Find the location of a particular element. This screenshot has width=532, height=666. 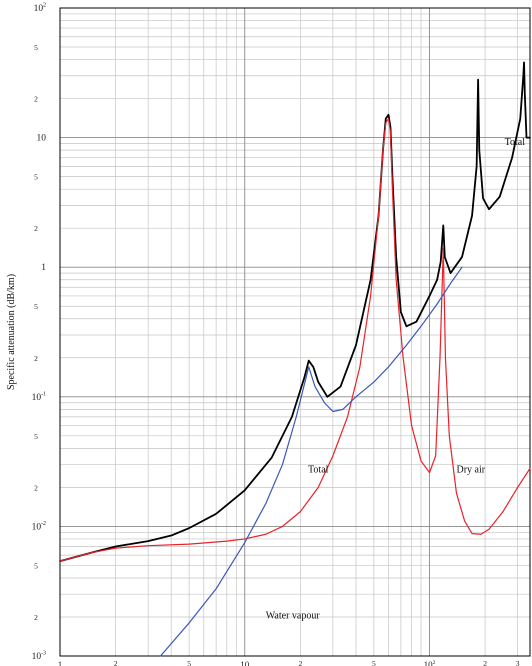

x-tick-label: 10 is located at coordinates (245, 663).